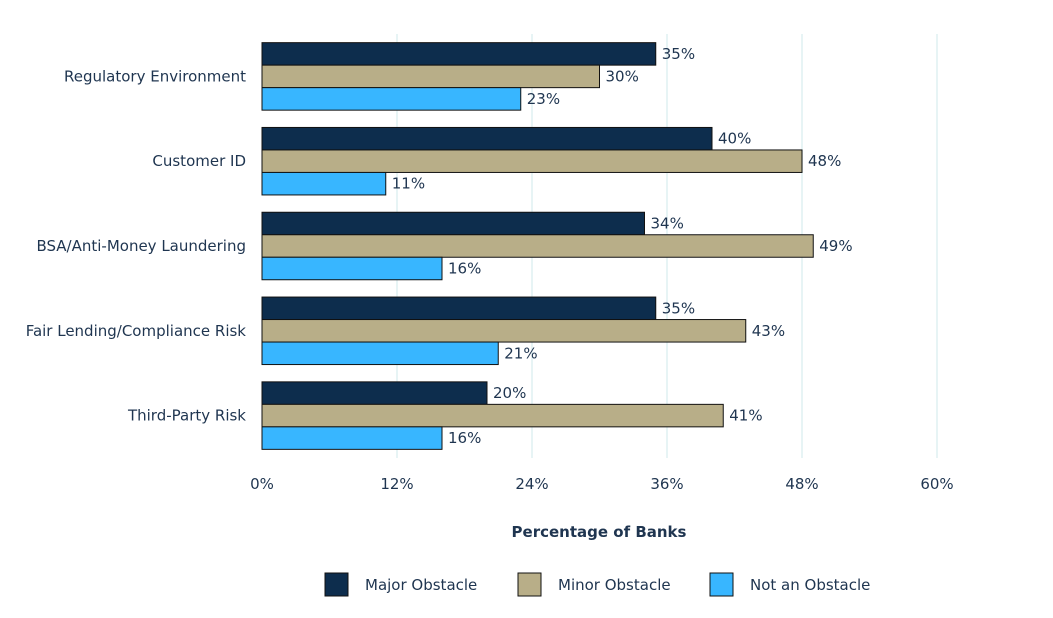 The image size is (1053, 618). What do you see at coordinates (324, 183) in the screenshot?
I see `bar-customer-id-not-an-obstacle` at bounding box center [324, 183].